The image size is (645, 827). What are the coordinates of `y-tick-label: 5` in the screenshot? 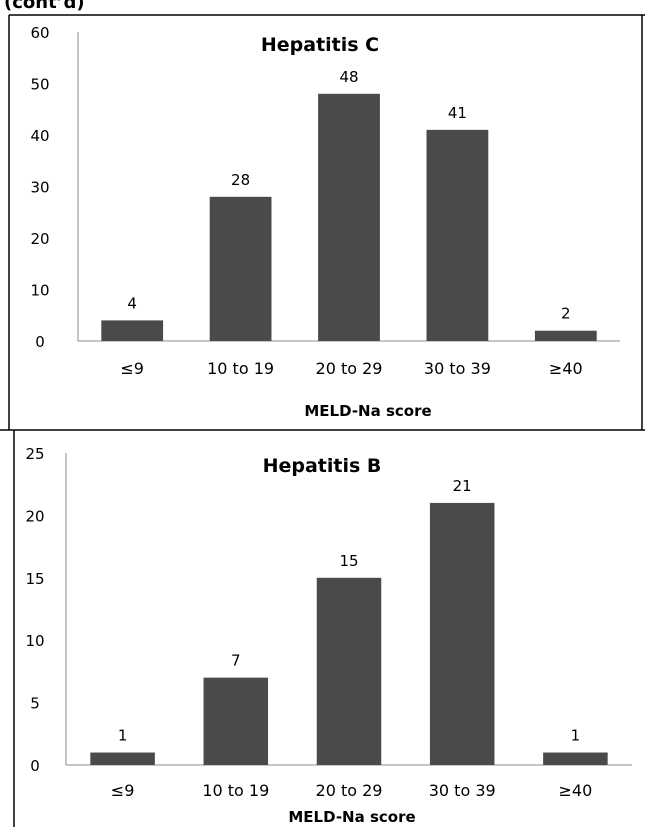 It's located at (35, 704).